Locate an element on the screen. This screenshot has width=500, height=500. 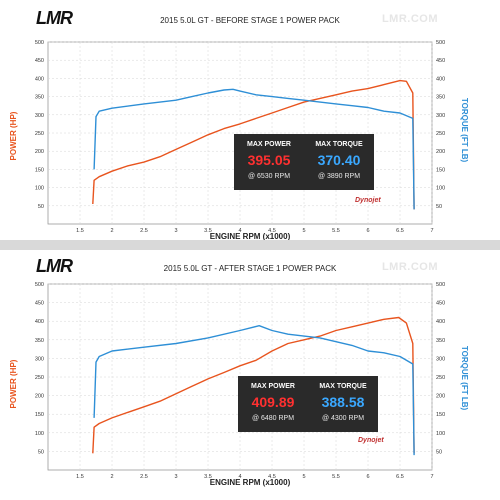
x-axis-label: ENGINE RPM (x1000) is located at coordinates (250, 236).